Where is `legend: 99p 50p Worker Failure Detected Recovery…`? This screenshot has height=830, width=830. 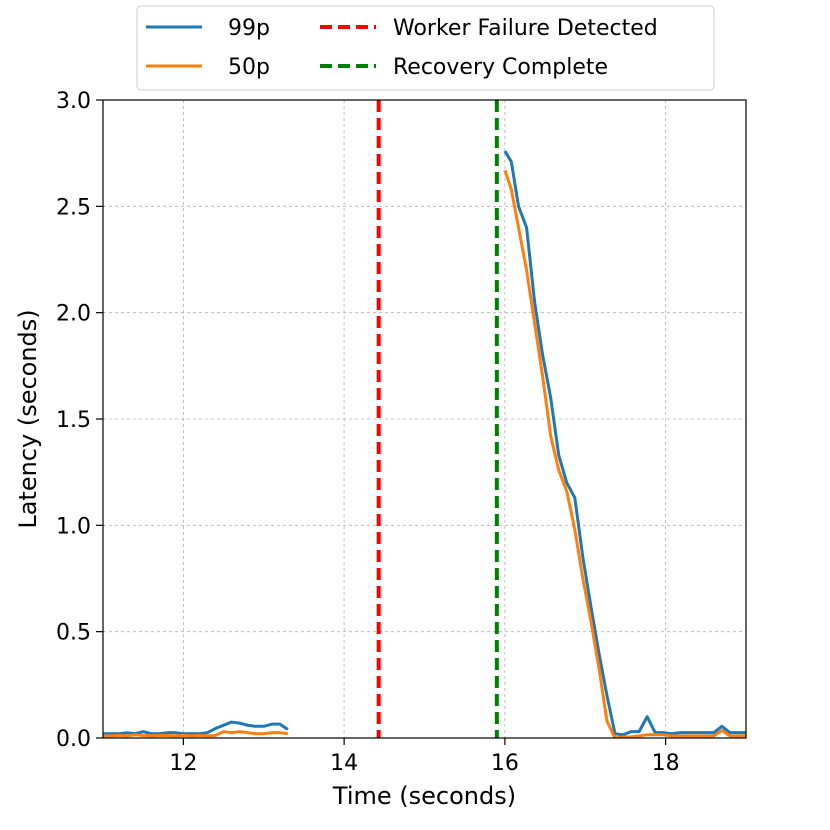
legend: 99p 50p Worker Failure Detected Recovery… is located at coordinates (425, 48).